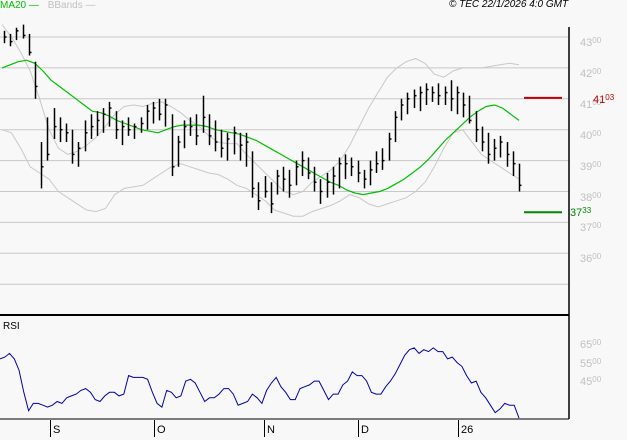  What do you see at coordinates (57, 430) in the screenshot?
I see `x-axis-label: S` at bounding box center [57, 430].